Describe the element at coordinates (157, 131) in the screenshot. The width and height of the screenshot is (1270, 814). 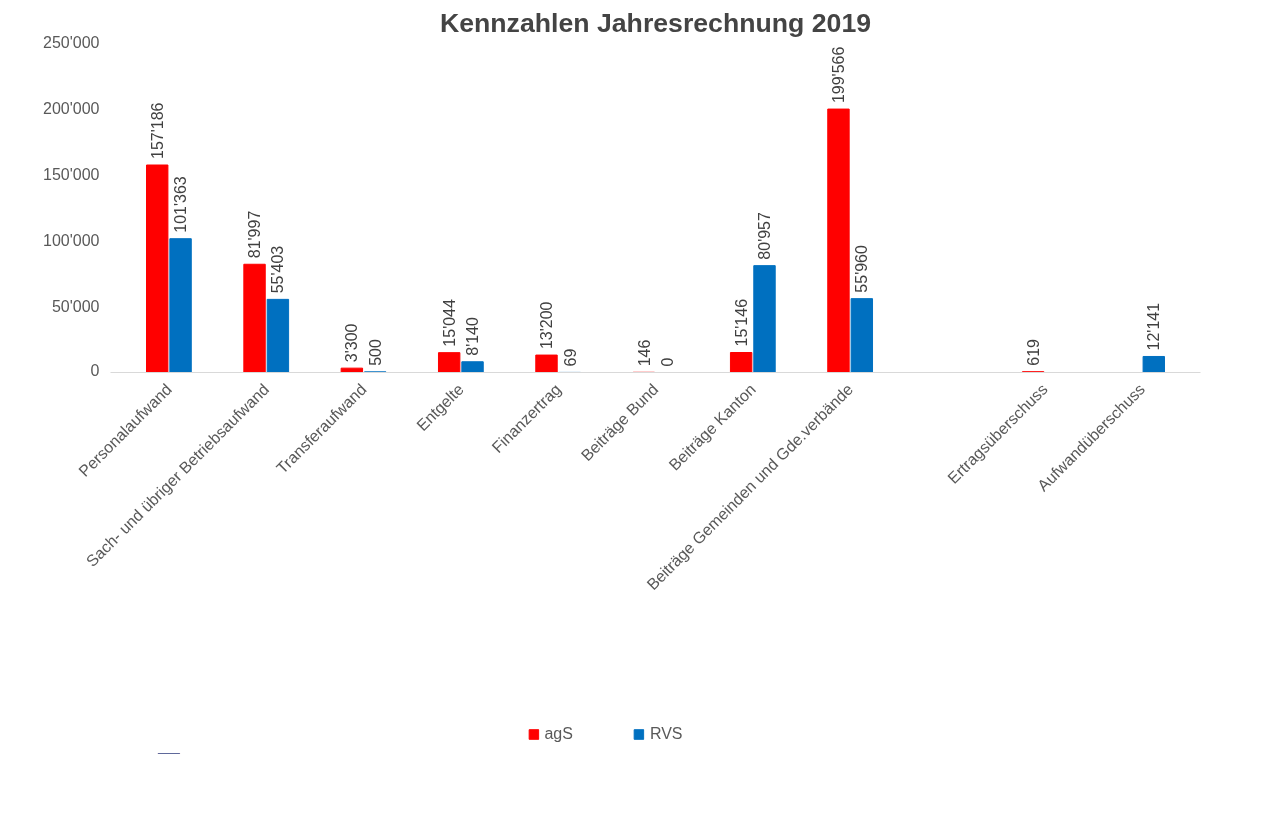
I see `data-label: 157'186` at that location.